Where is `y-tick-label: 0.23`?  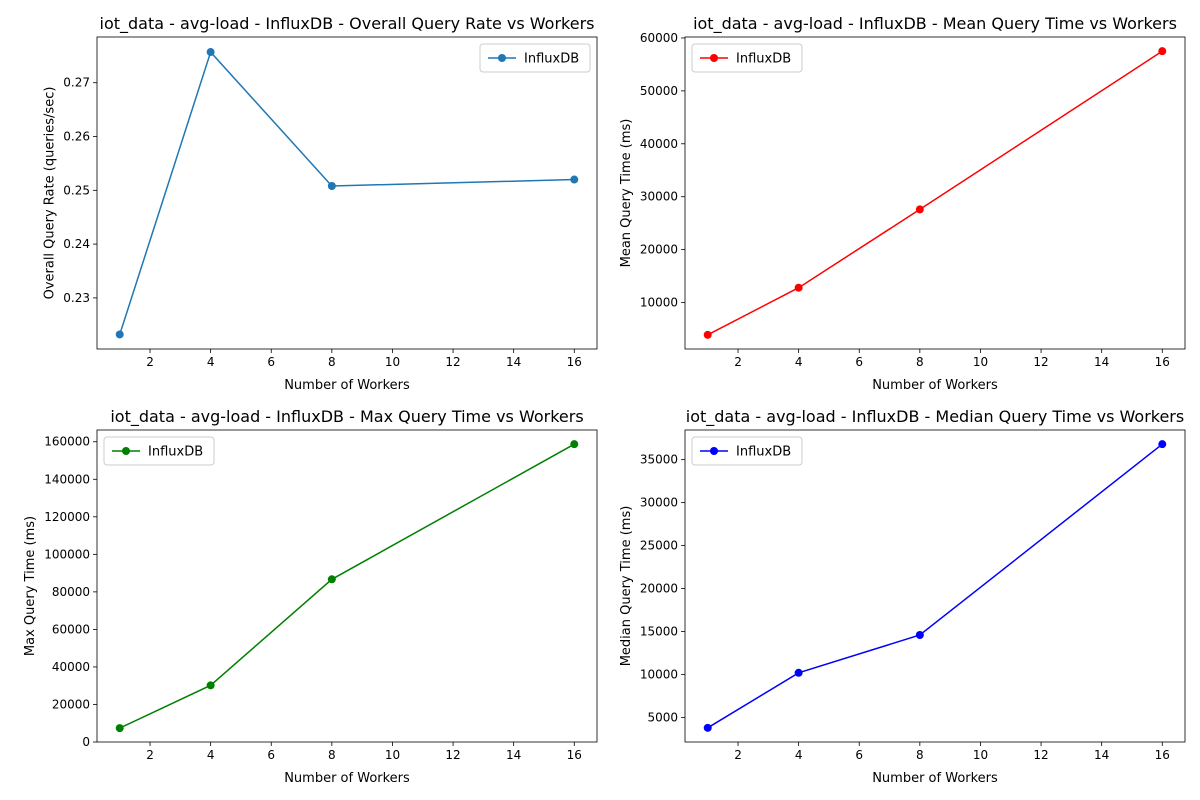
y-tick-label: 0.23 is located at coordinates (76, 298).